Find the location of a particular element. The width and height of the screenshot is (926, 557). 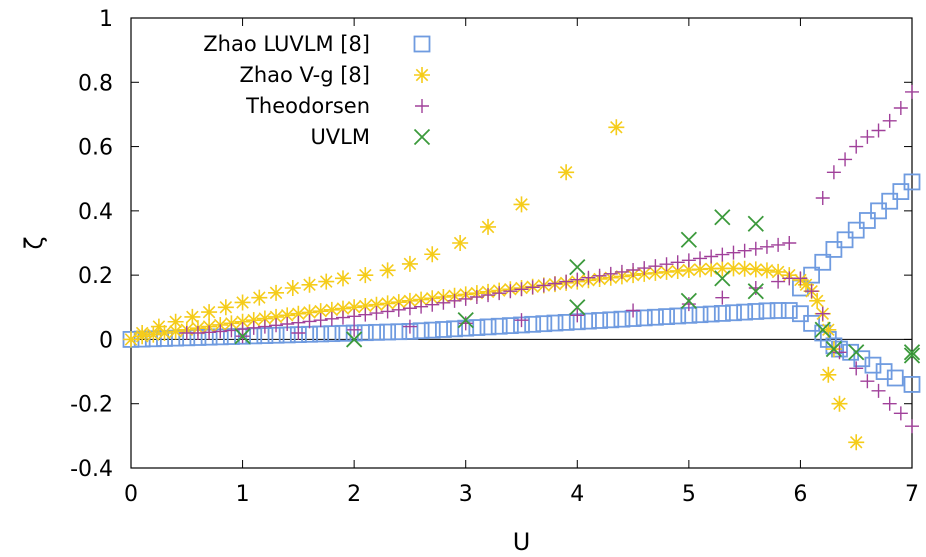

x-tick-label: 2 is located at coordinates (354, 494).